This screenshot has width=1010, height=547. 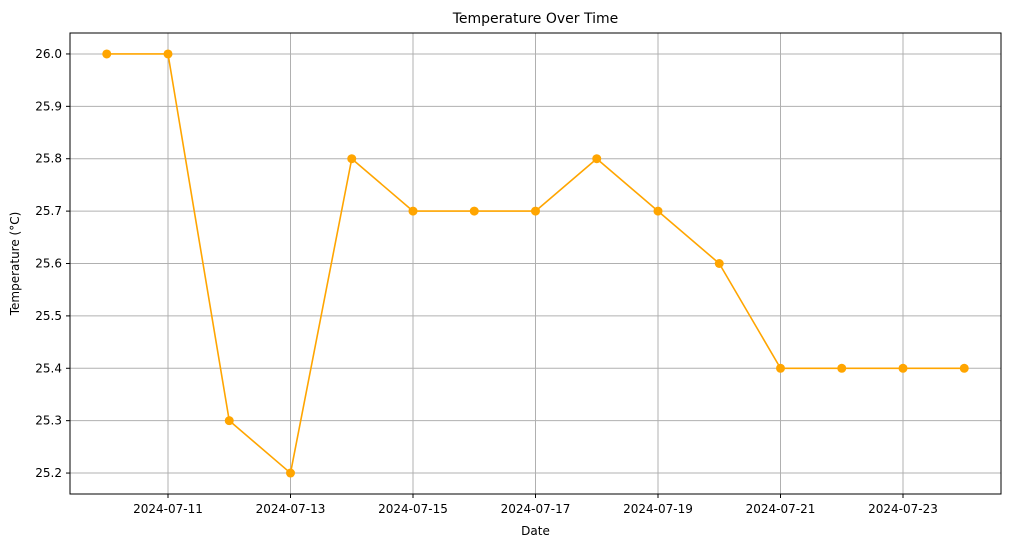 I want to click on x-axis-label: Date, so click(x=535, y=531).